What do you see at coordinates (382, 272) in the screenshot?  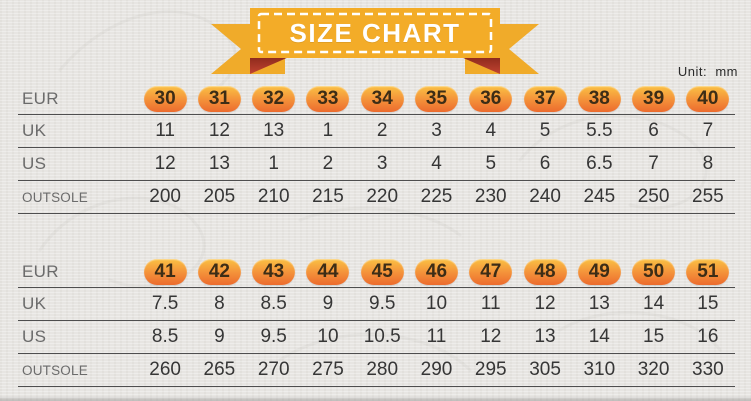 I see `eur-size-badge: 45` at bounding box center [382, 272].